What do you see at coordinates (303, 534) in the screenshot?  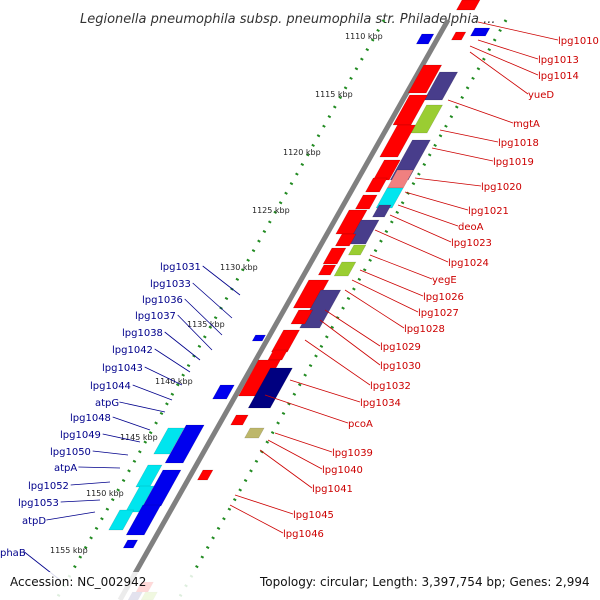 I see `right-gene-label: lpg1046` at bounding box center [303, 534].